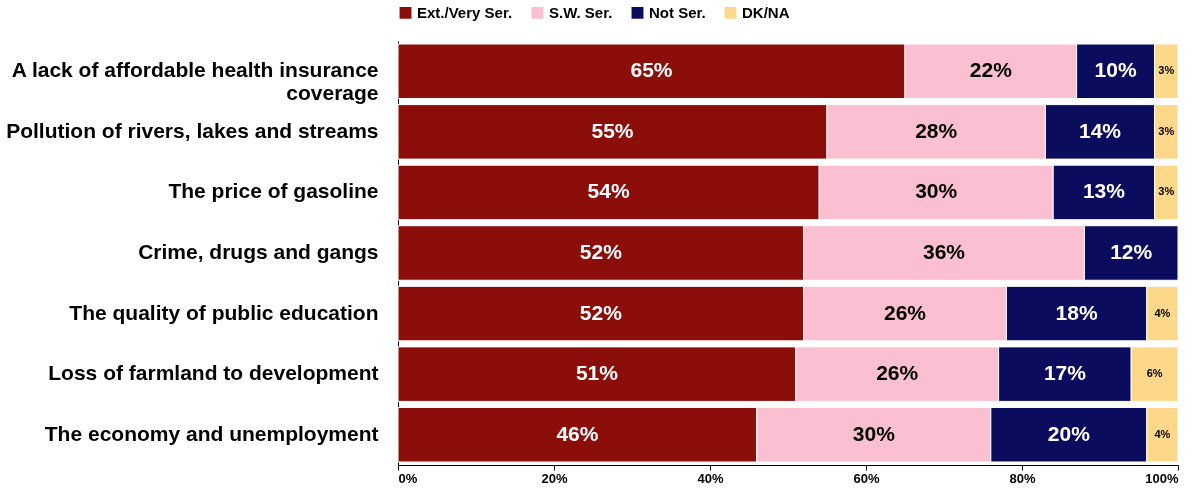 This screenshot has width=1194, height=498. I want to click on y-tick-label: The economy and unemployment, so click(211, 433).